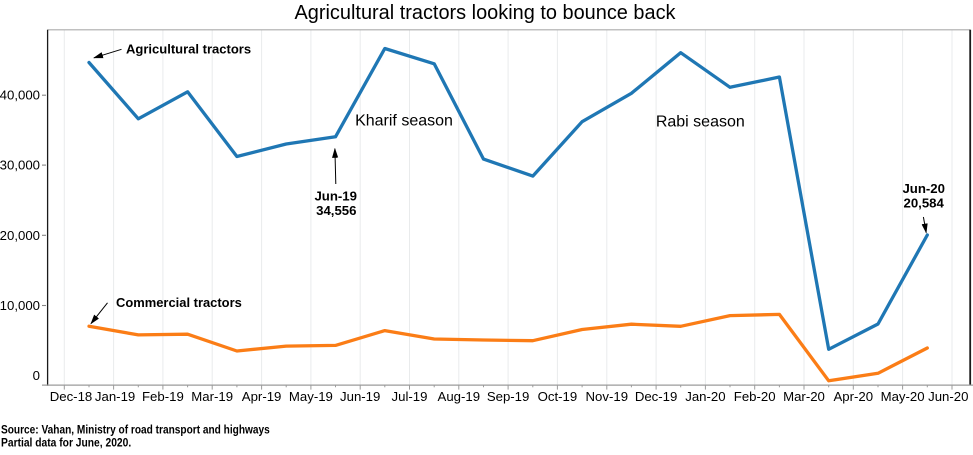 The height and width of the screenshot is (455, 973). Describe the element at coordinates (508, 396) in the screenshot. I see `svg-text: Sep-19` at that location.